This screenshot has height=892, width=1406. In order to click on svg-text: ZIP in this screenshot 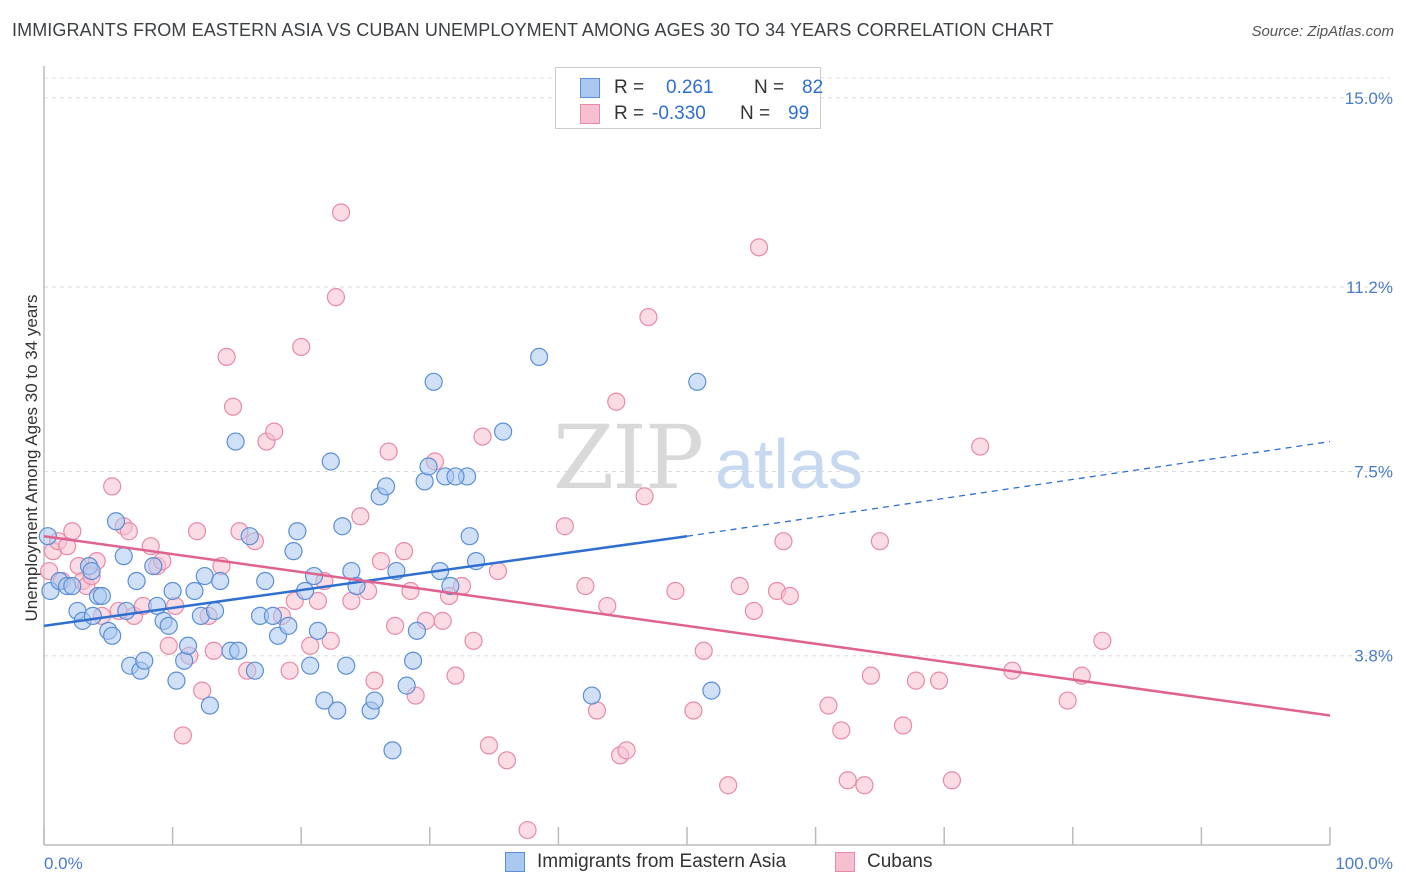, I will do `click(627, 457)`.